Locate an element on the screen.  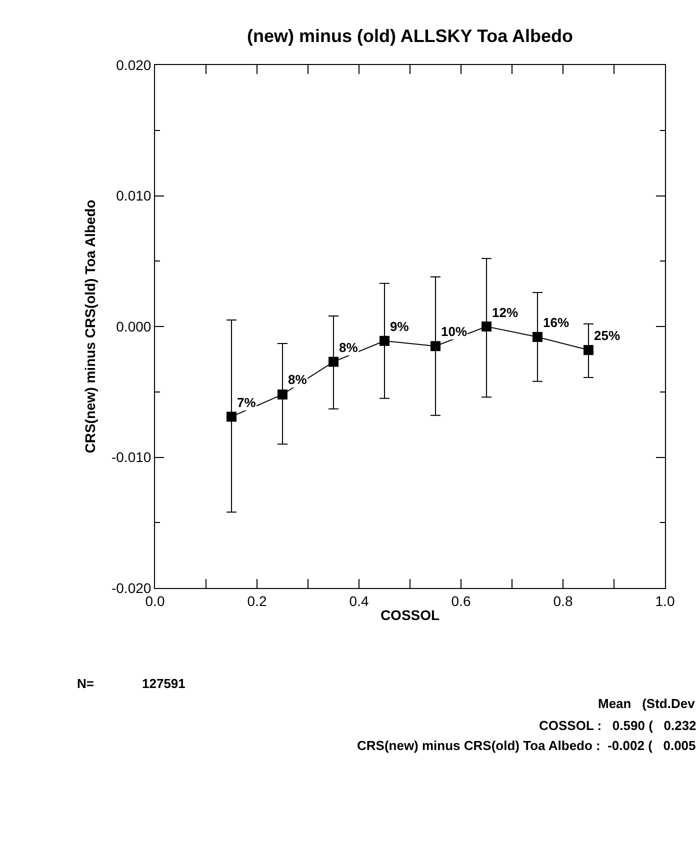
annotation: 9% is located at coordinates (400, 326).